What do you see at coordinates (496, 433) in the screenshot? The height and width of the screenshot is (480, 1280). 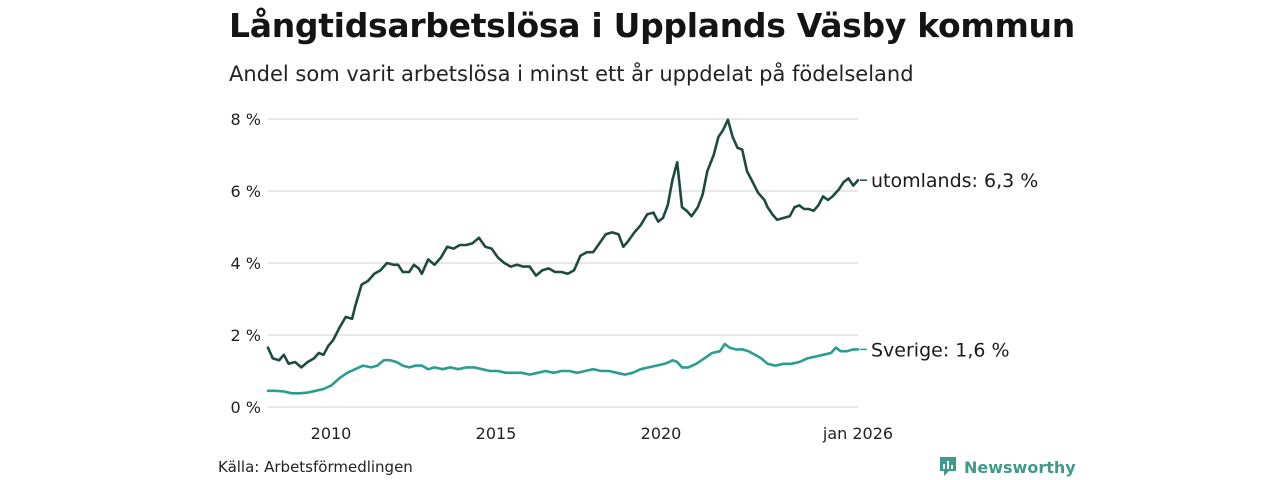 I see `x-tick-label: 2015` at bounding box center [496, 433].